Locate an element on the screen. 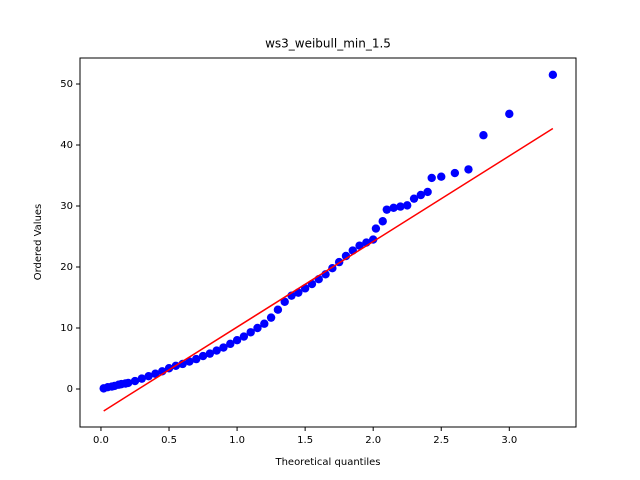  y-tick-label: 50 is located at coordinates (66, 84).